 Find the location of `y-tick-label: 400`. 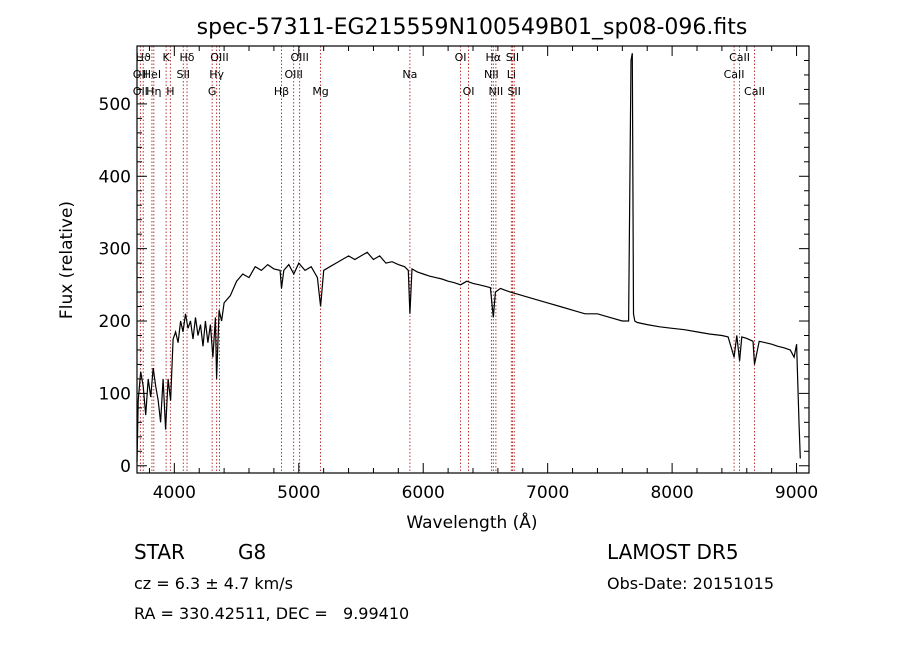

y-tick-label: 400 is located at coordinates (115, 177).